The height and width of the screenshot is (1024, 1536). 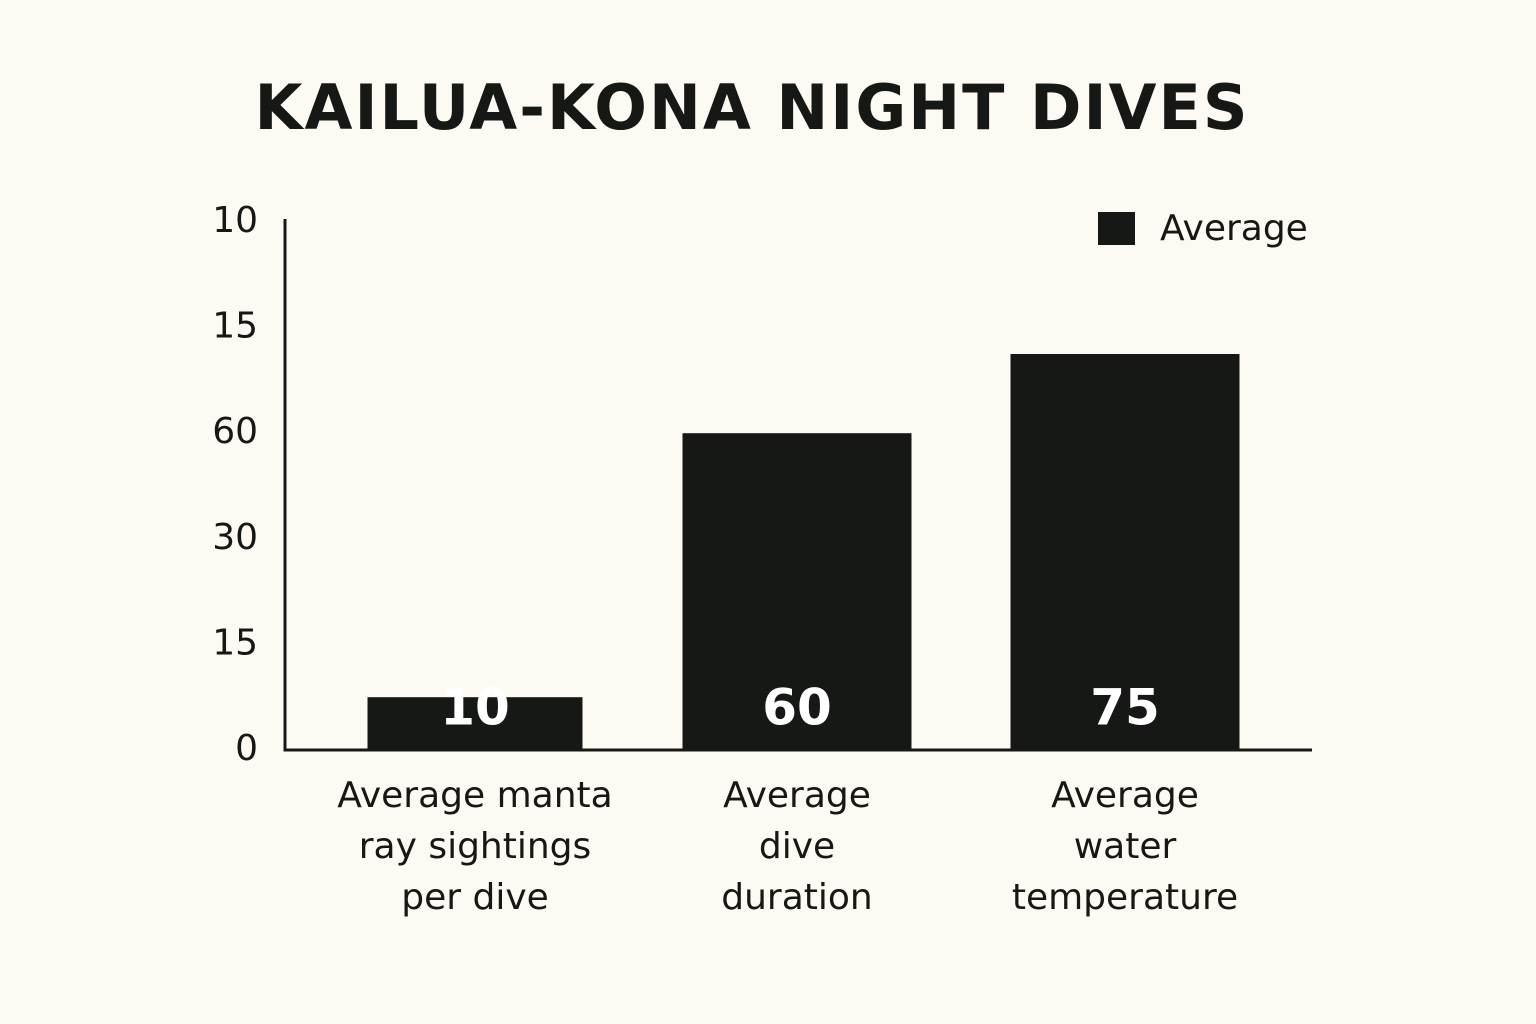 I want to click on x-label-box: Average dive duration, so click(x=797, y=846).